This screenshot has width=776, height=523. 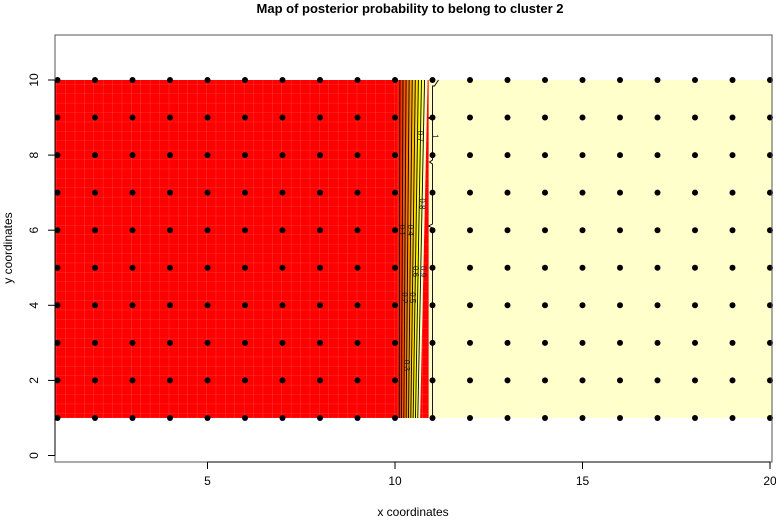 I want to click on x-axis-label: x coordinates, so click(x=412, y=511).